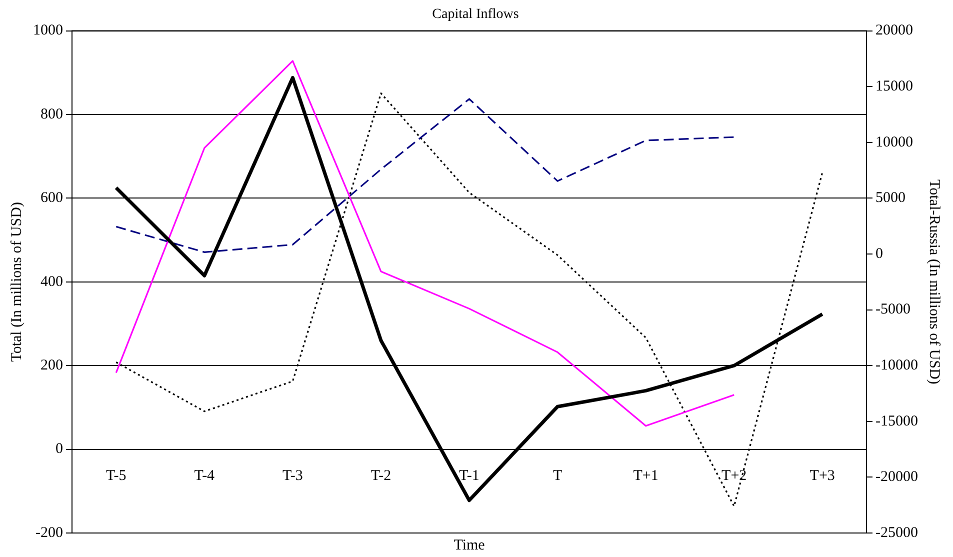 The image size is (953, 557). What do you see at coordinates (292, 476) in the screenshot?
I see `x-tick-label: T-3` at bounding box center [292, 476].